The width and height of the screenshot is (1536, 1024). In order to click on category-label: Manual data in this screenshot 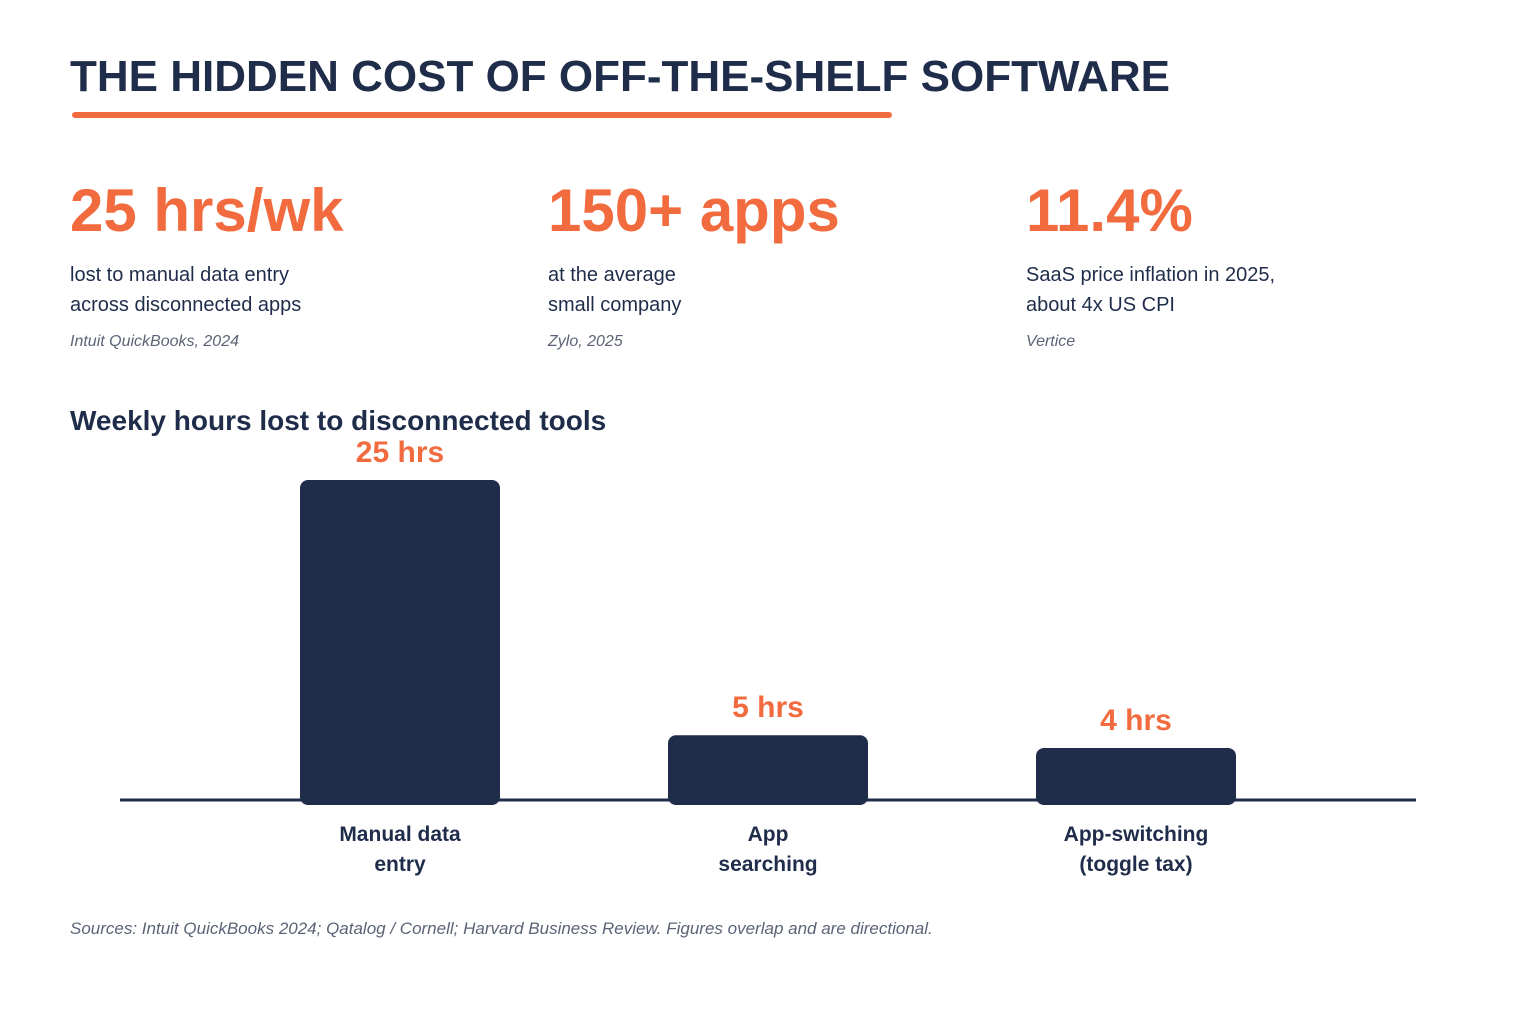, I will do `click(400, 834)`.